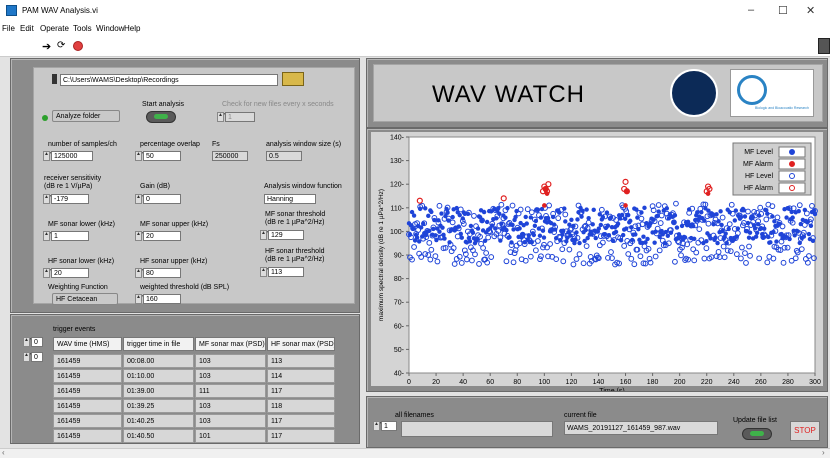  Describe the element at coordinates (82, 144) in the screenshot. I see `samples-label: number of samples/ch` at that location.